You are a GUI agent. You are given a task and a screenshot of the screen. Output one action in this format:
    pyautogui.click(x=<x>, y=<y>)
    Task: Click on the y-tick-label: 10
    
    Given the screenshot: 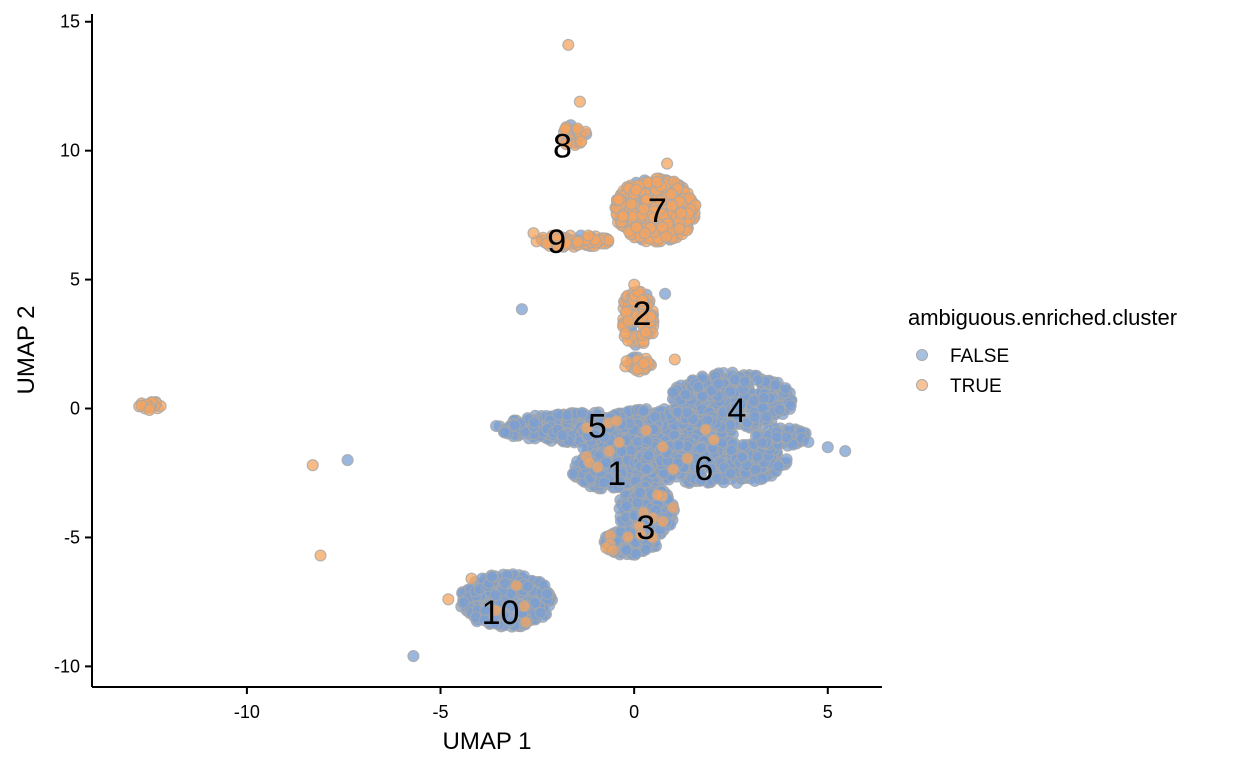 What is the action you would take?
    pyautogui.click(x=70, y=151)
    